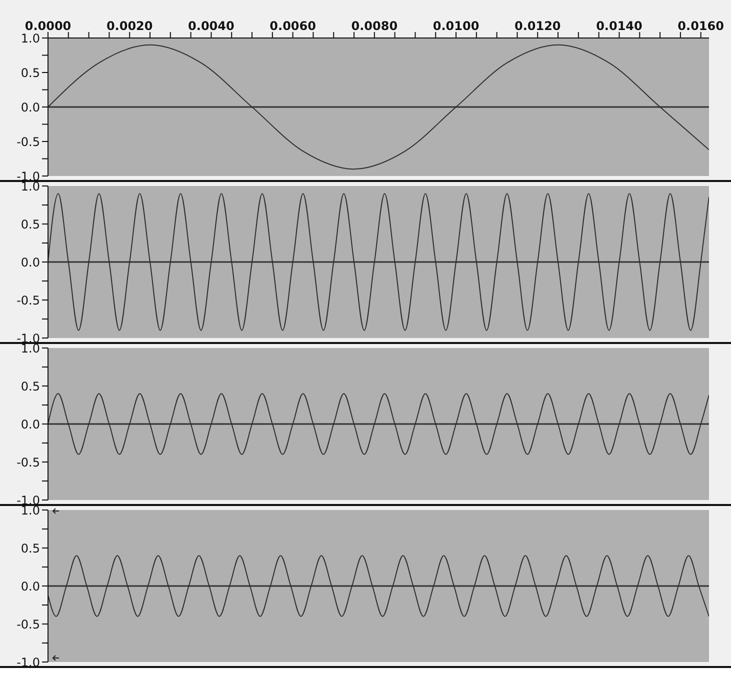  Describe the element at coordinates (537, 26) in the screenshot. I see `x-tick-label: 0.0120` at that location.